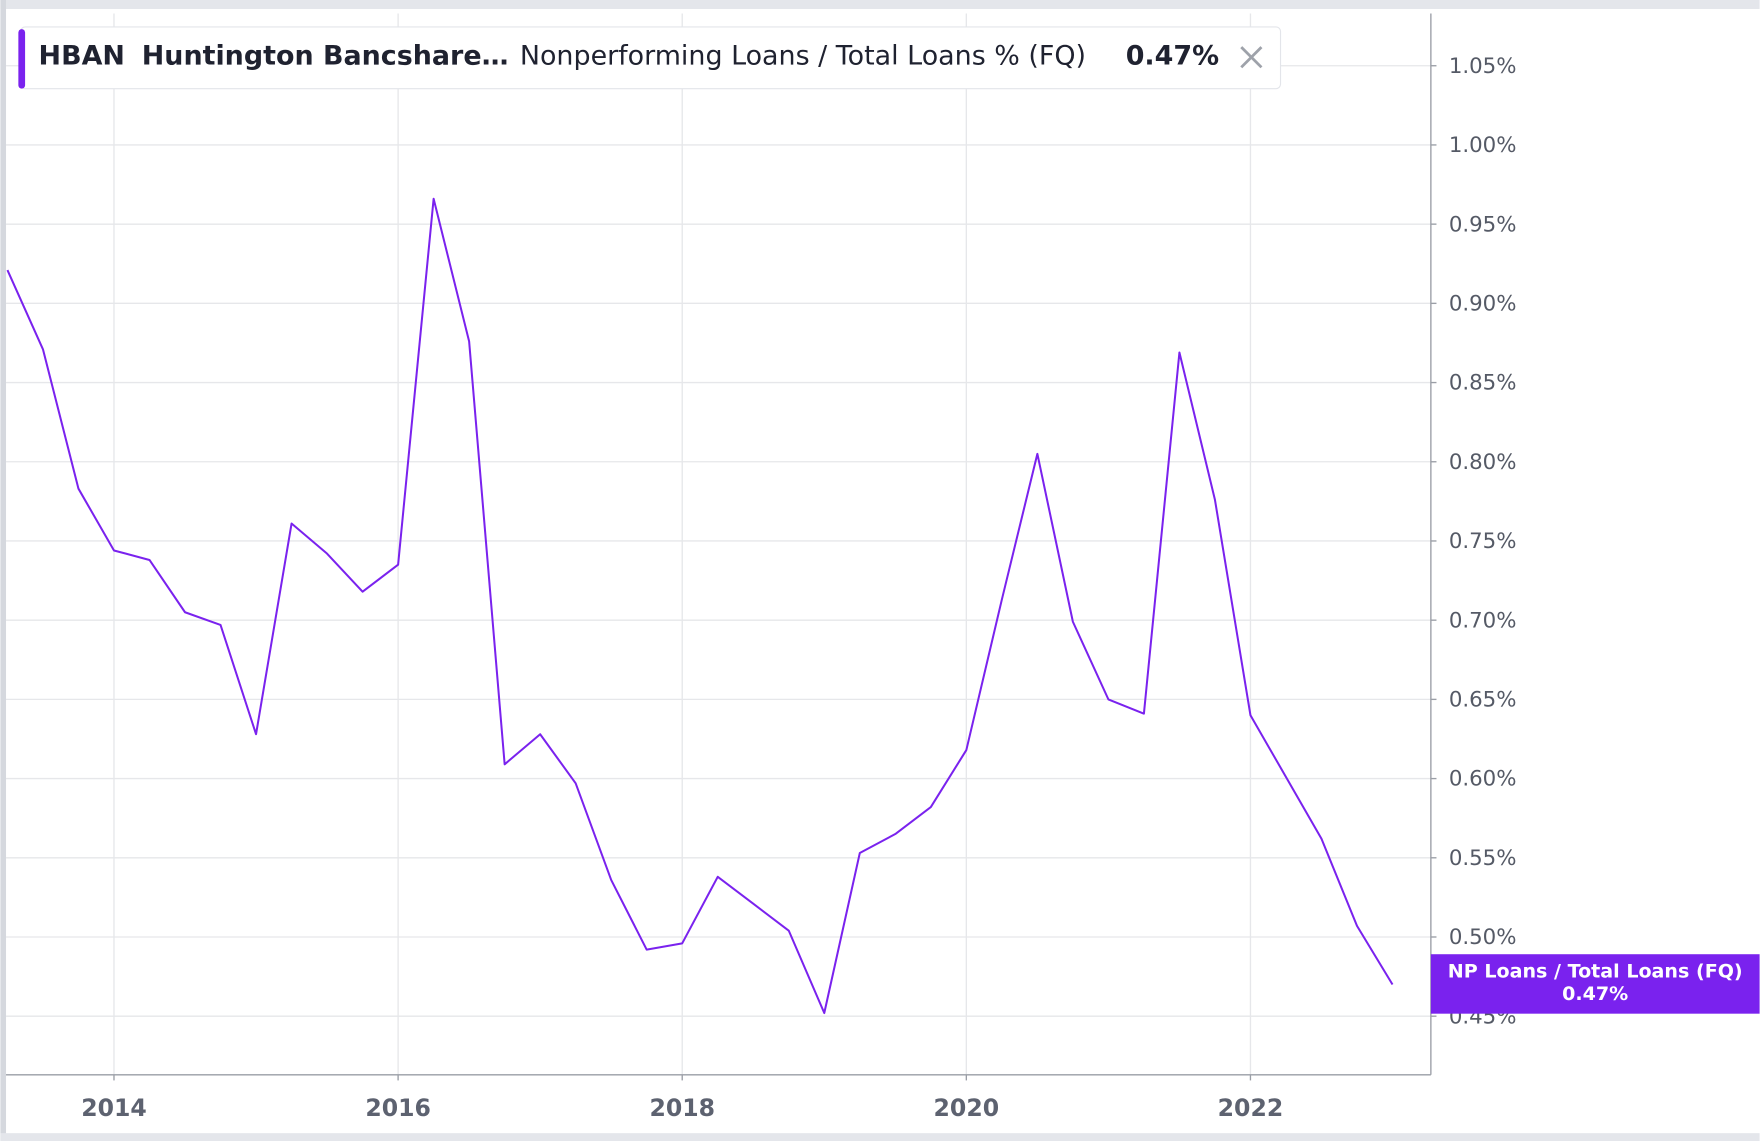 This screenshot has width=1760, height=1141. Describe the element at coordinates (1483, 66) in the screenshot. I see `y-tick-label: 1.05%` at that location.